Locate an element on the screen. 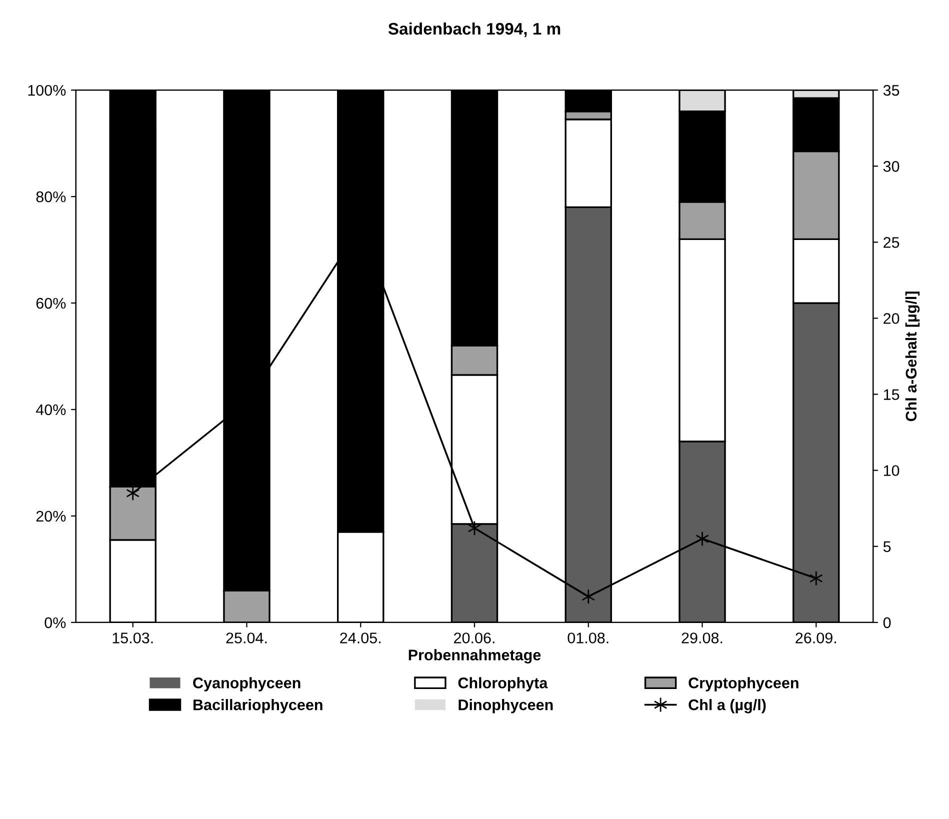  x-tick-label: 29.08. is located at coordinates (702, 638).